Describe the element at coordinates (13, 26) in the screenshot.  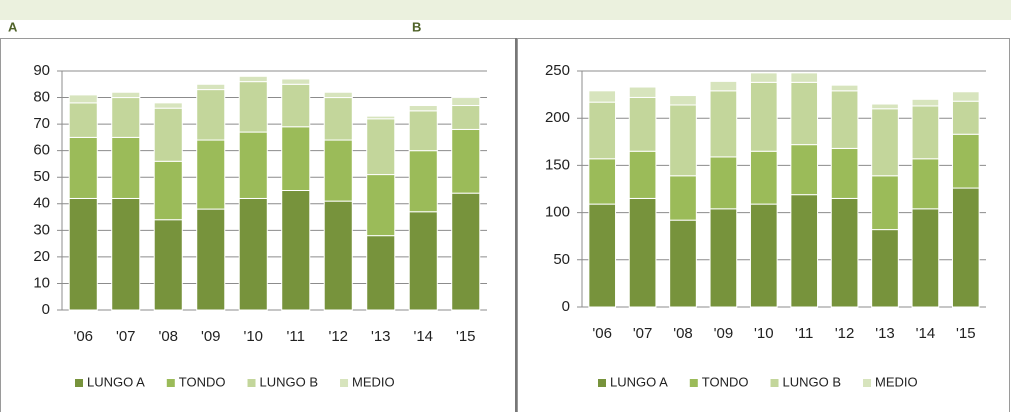
I see `panel-label: A` at that location.